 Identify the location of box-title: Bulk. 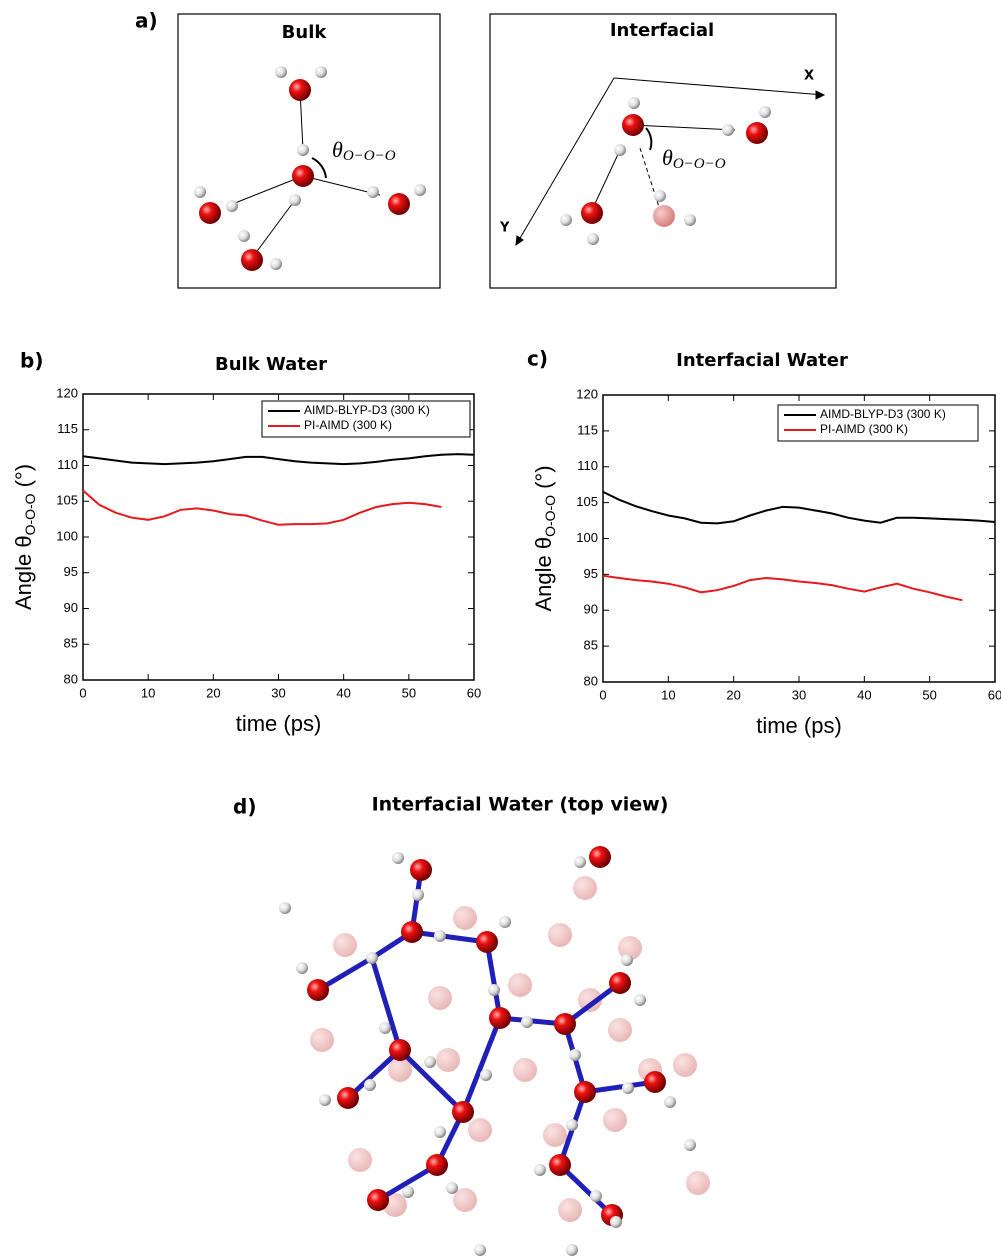
(305, 32).